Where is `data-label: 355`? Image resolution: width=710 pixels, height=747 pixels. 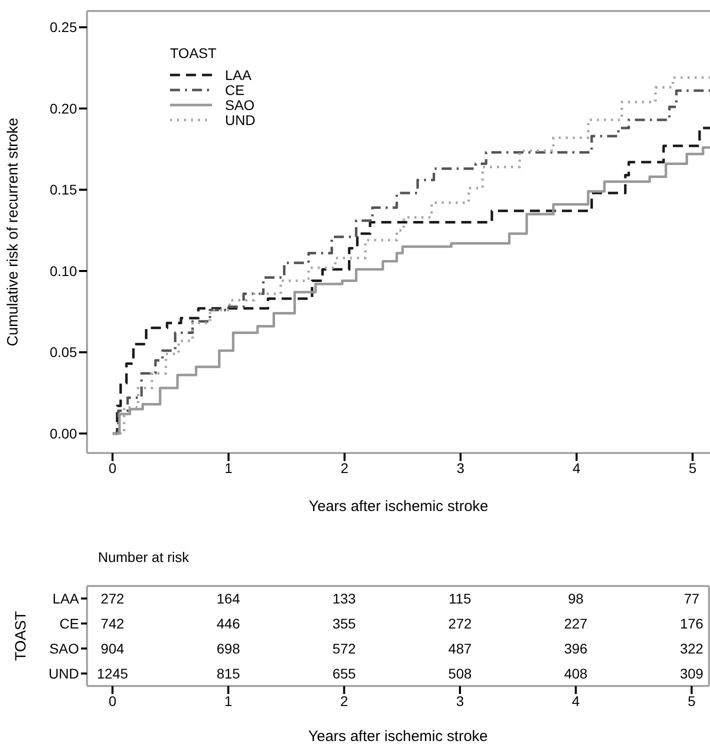
data-label: 355 is located at coordinates (344, 624).